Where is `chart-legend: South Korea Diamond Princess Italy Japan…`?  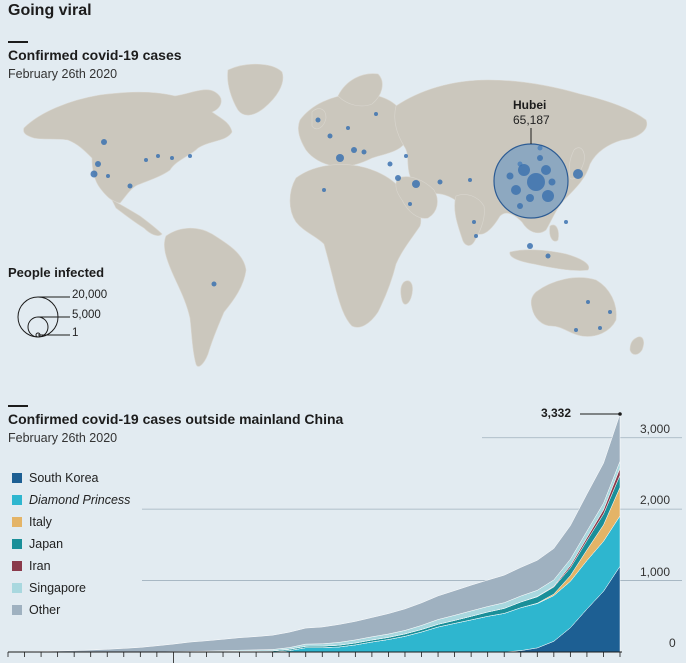 chart-legend: South Korea Diamond Princess Italy Japan… is located at coordinates (71, 544).